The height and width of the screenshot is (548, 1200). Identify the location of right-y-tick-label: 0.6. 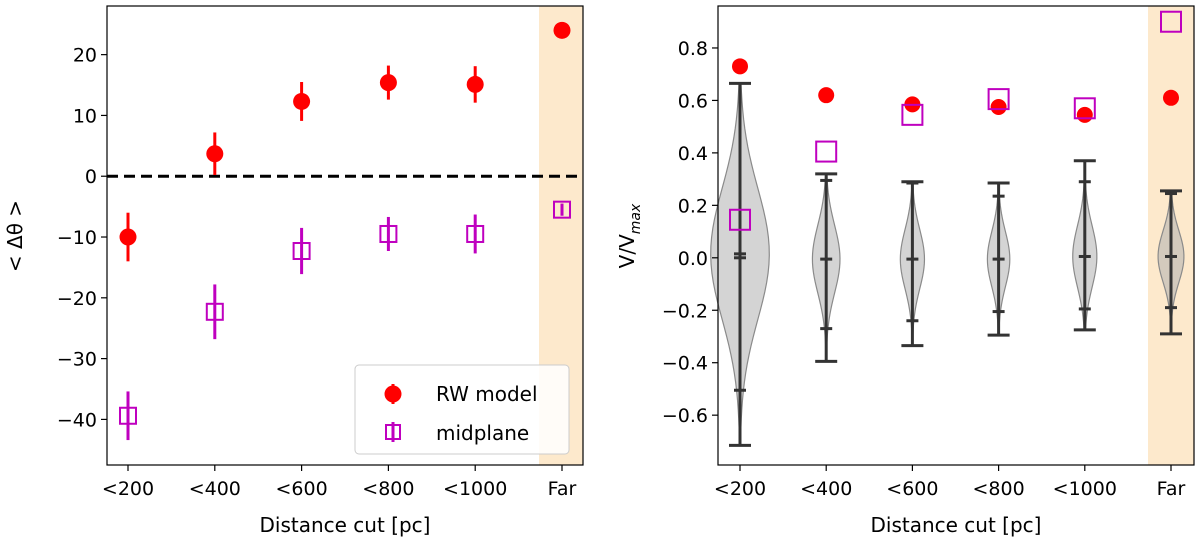
(693, 101).